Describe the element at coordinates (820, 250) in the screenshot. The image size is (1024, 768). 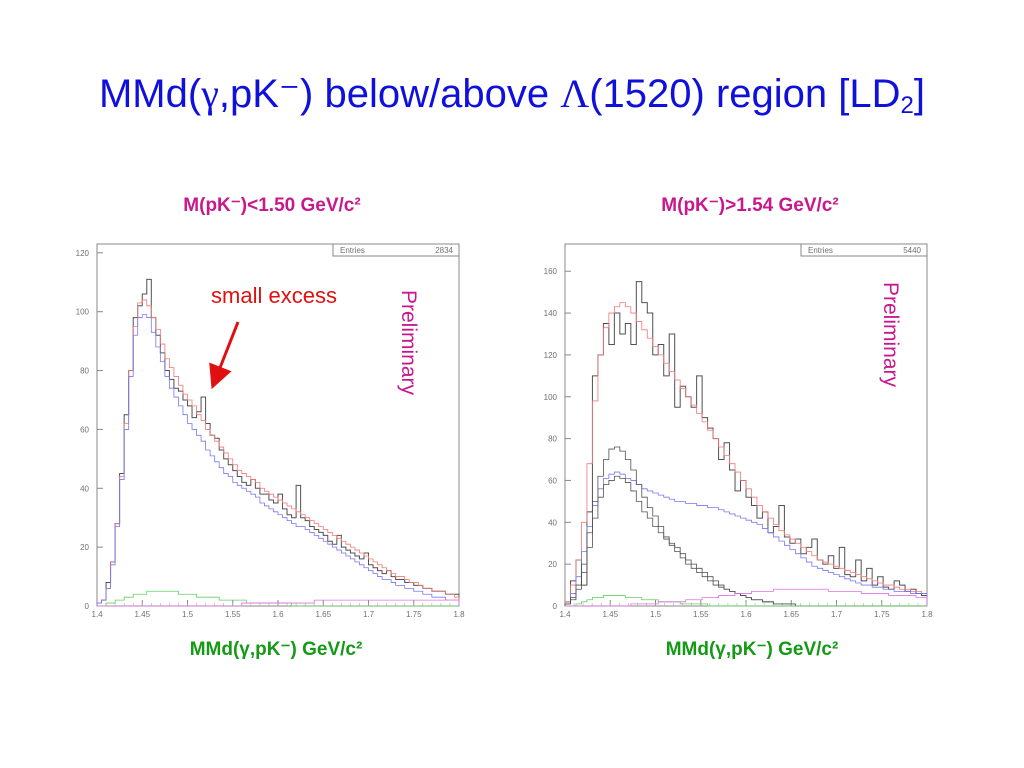
I see `chart-right-stats-label: Entries` at that location.